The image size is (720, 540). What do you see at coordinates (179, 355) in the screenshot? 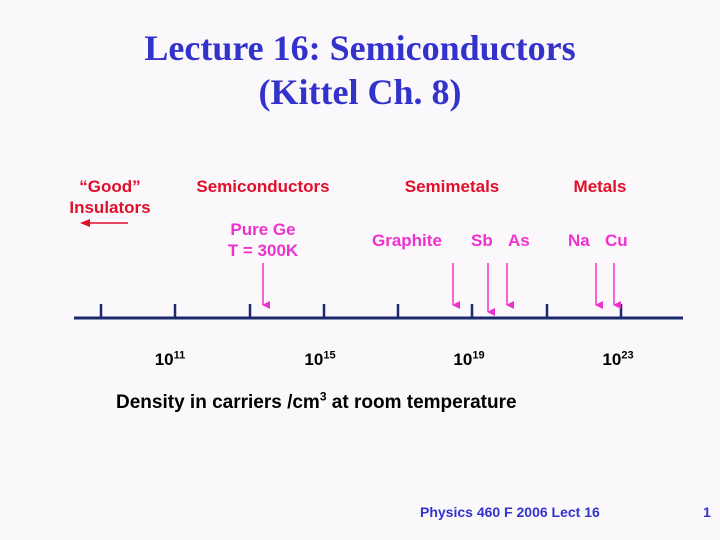
I see `tick-label-exponent: 11` at bounding box center [179, 355].